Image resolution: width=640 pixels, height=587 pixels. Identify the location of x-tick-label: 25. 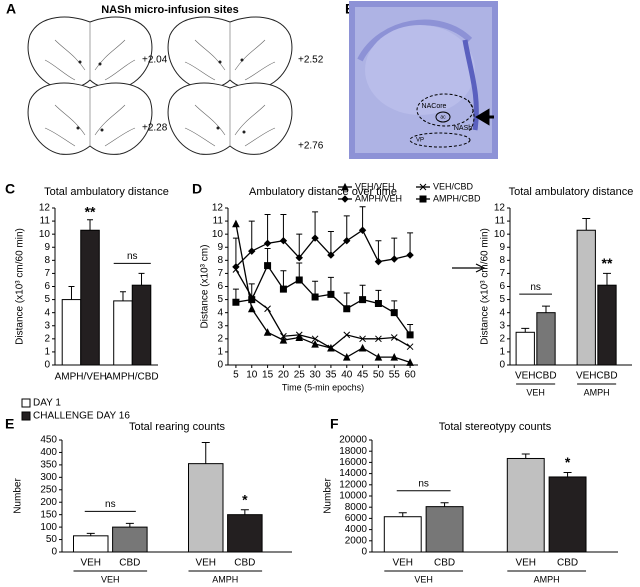
(300, 375).